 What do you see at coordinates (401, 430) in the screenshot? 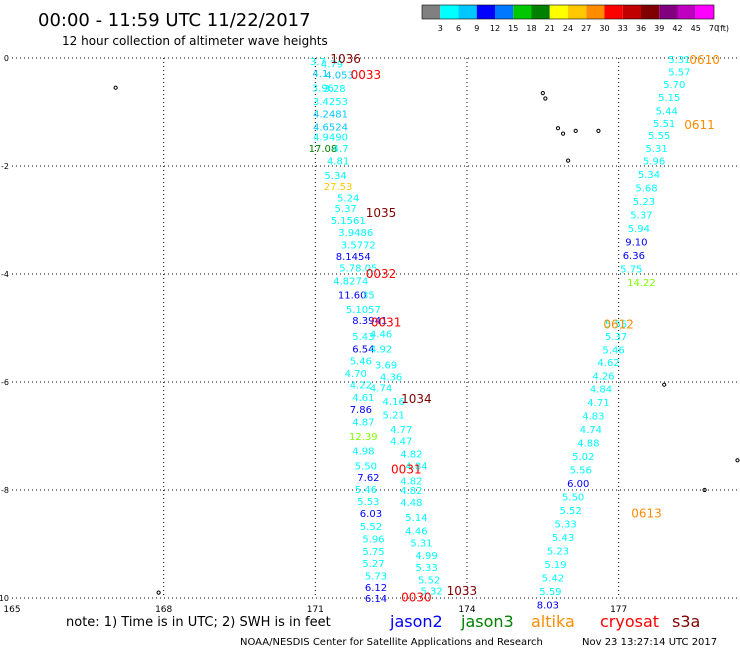
I see `wave-height-reading: 4.77` at bounding box center [401, 430].